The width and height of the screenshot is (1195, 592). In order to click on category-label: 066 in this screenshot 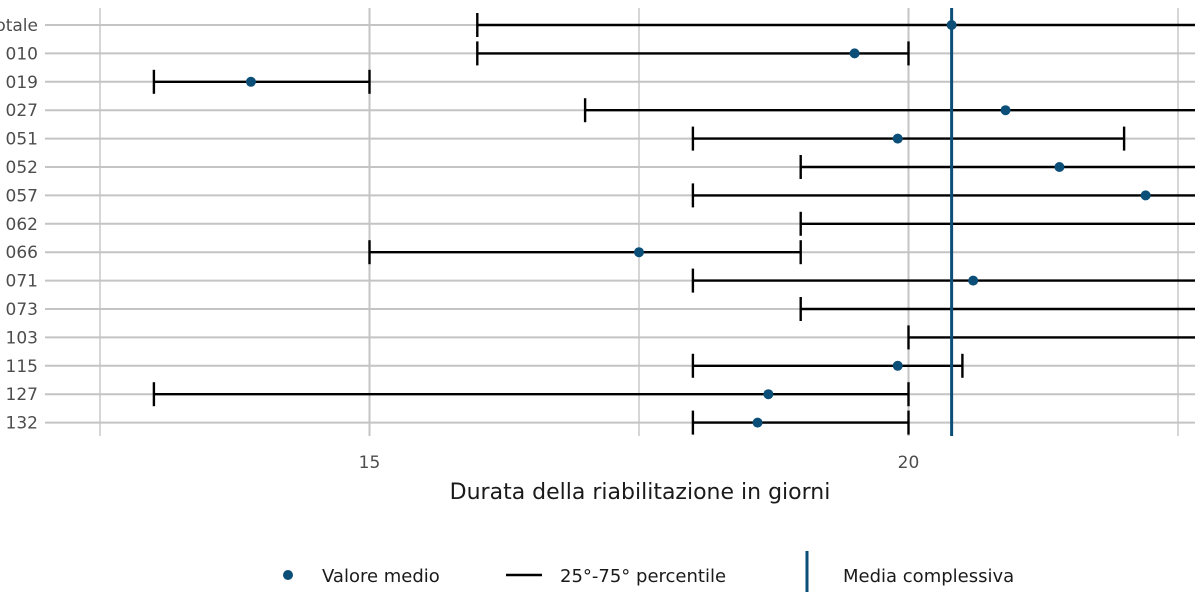, I will do `click(22, 253)`.